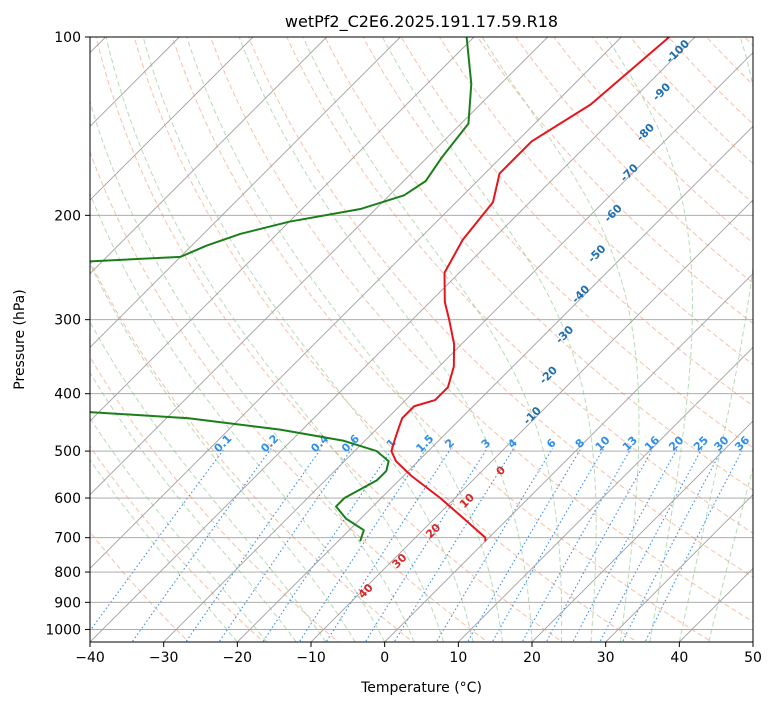  What do you see at coordinates (164, 658) in the screenshot?
I see `x-tick-label: −30` at bounding box center [164, 658].